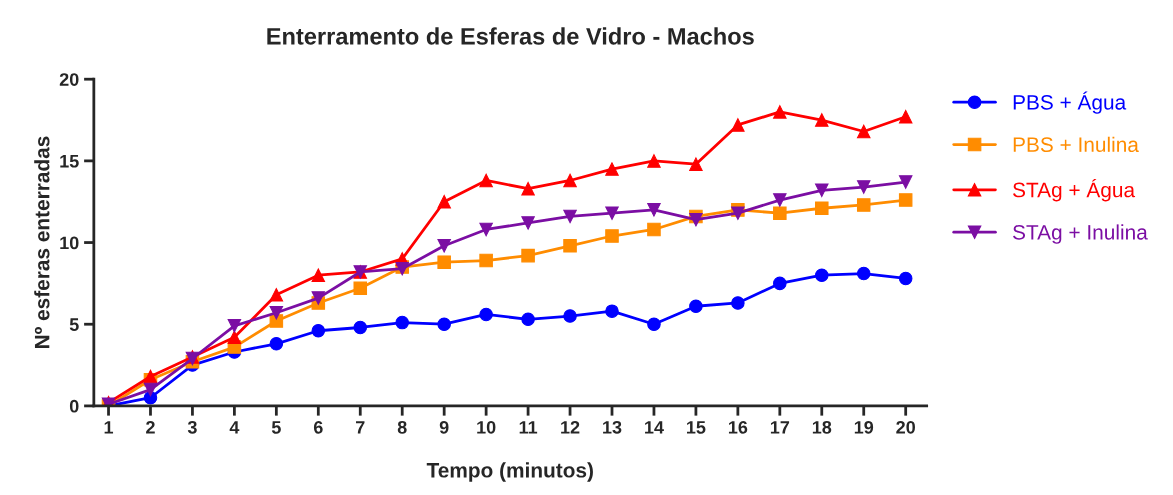  I want to click on x-tick-label: 5, so click(276, 427).